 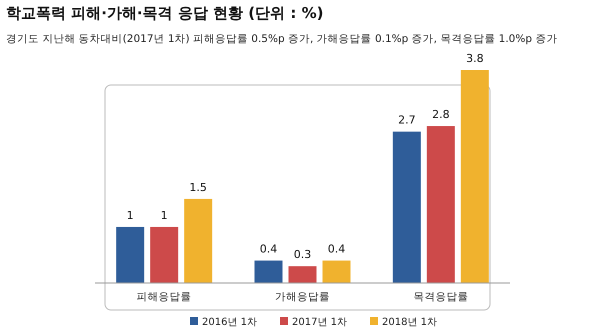 What do you see at coordinates (319, 322) in the screenshot?
I see `legend-label: 2017년 1차` at bounding box center [319, 322].